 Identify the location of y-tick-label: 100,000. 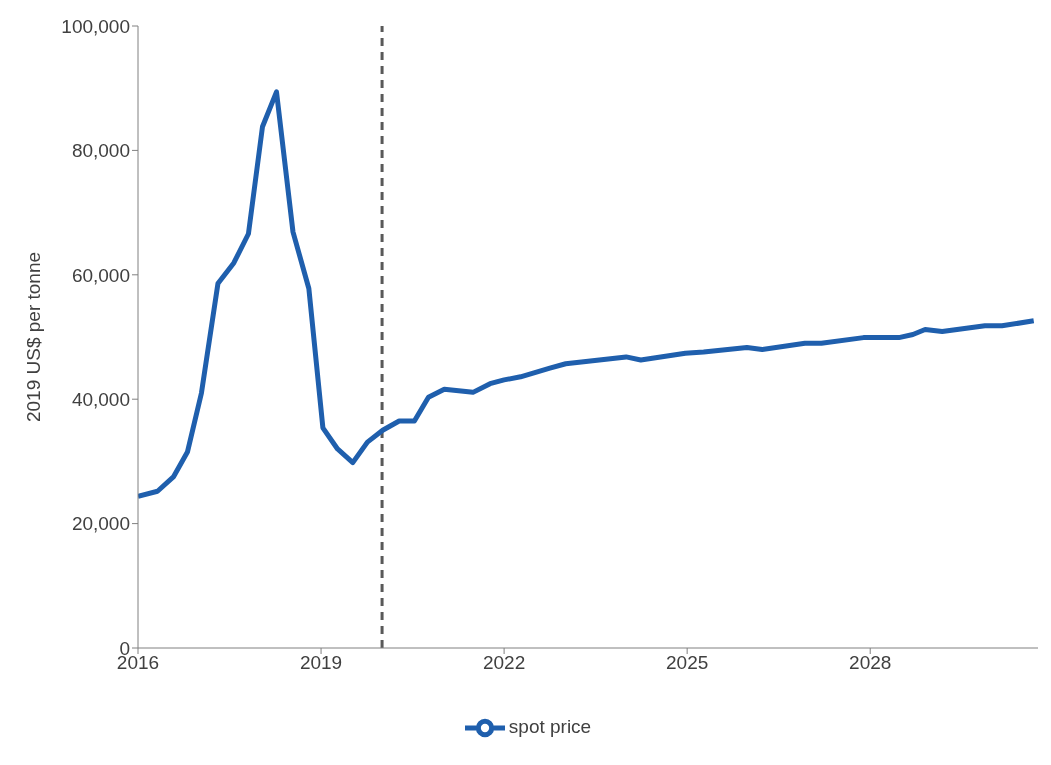
(95, 26).